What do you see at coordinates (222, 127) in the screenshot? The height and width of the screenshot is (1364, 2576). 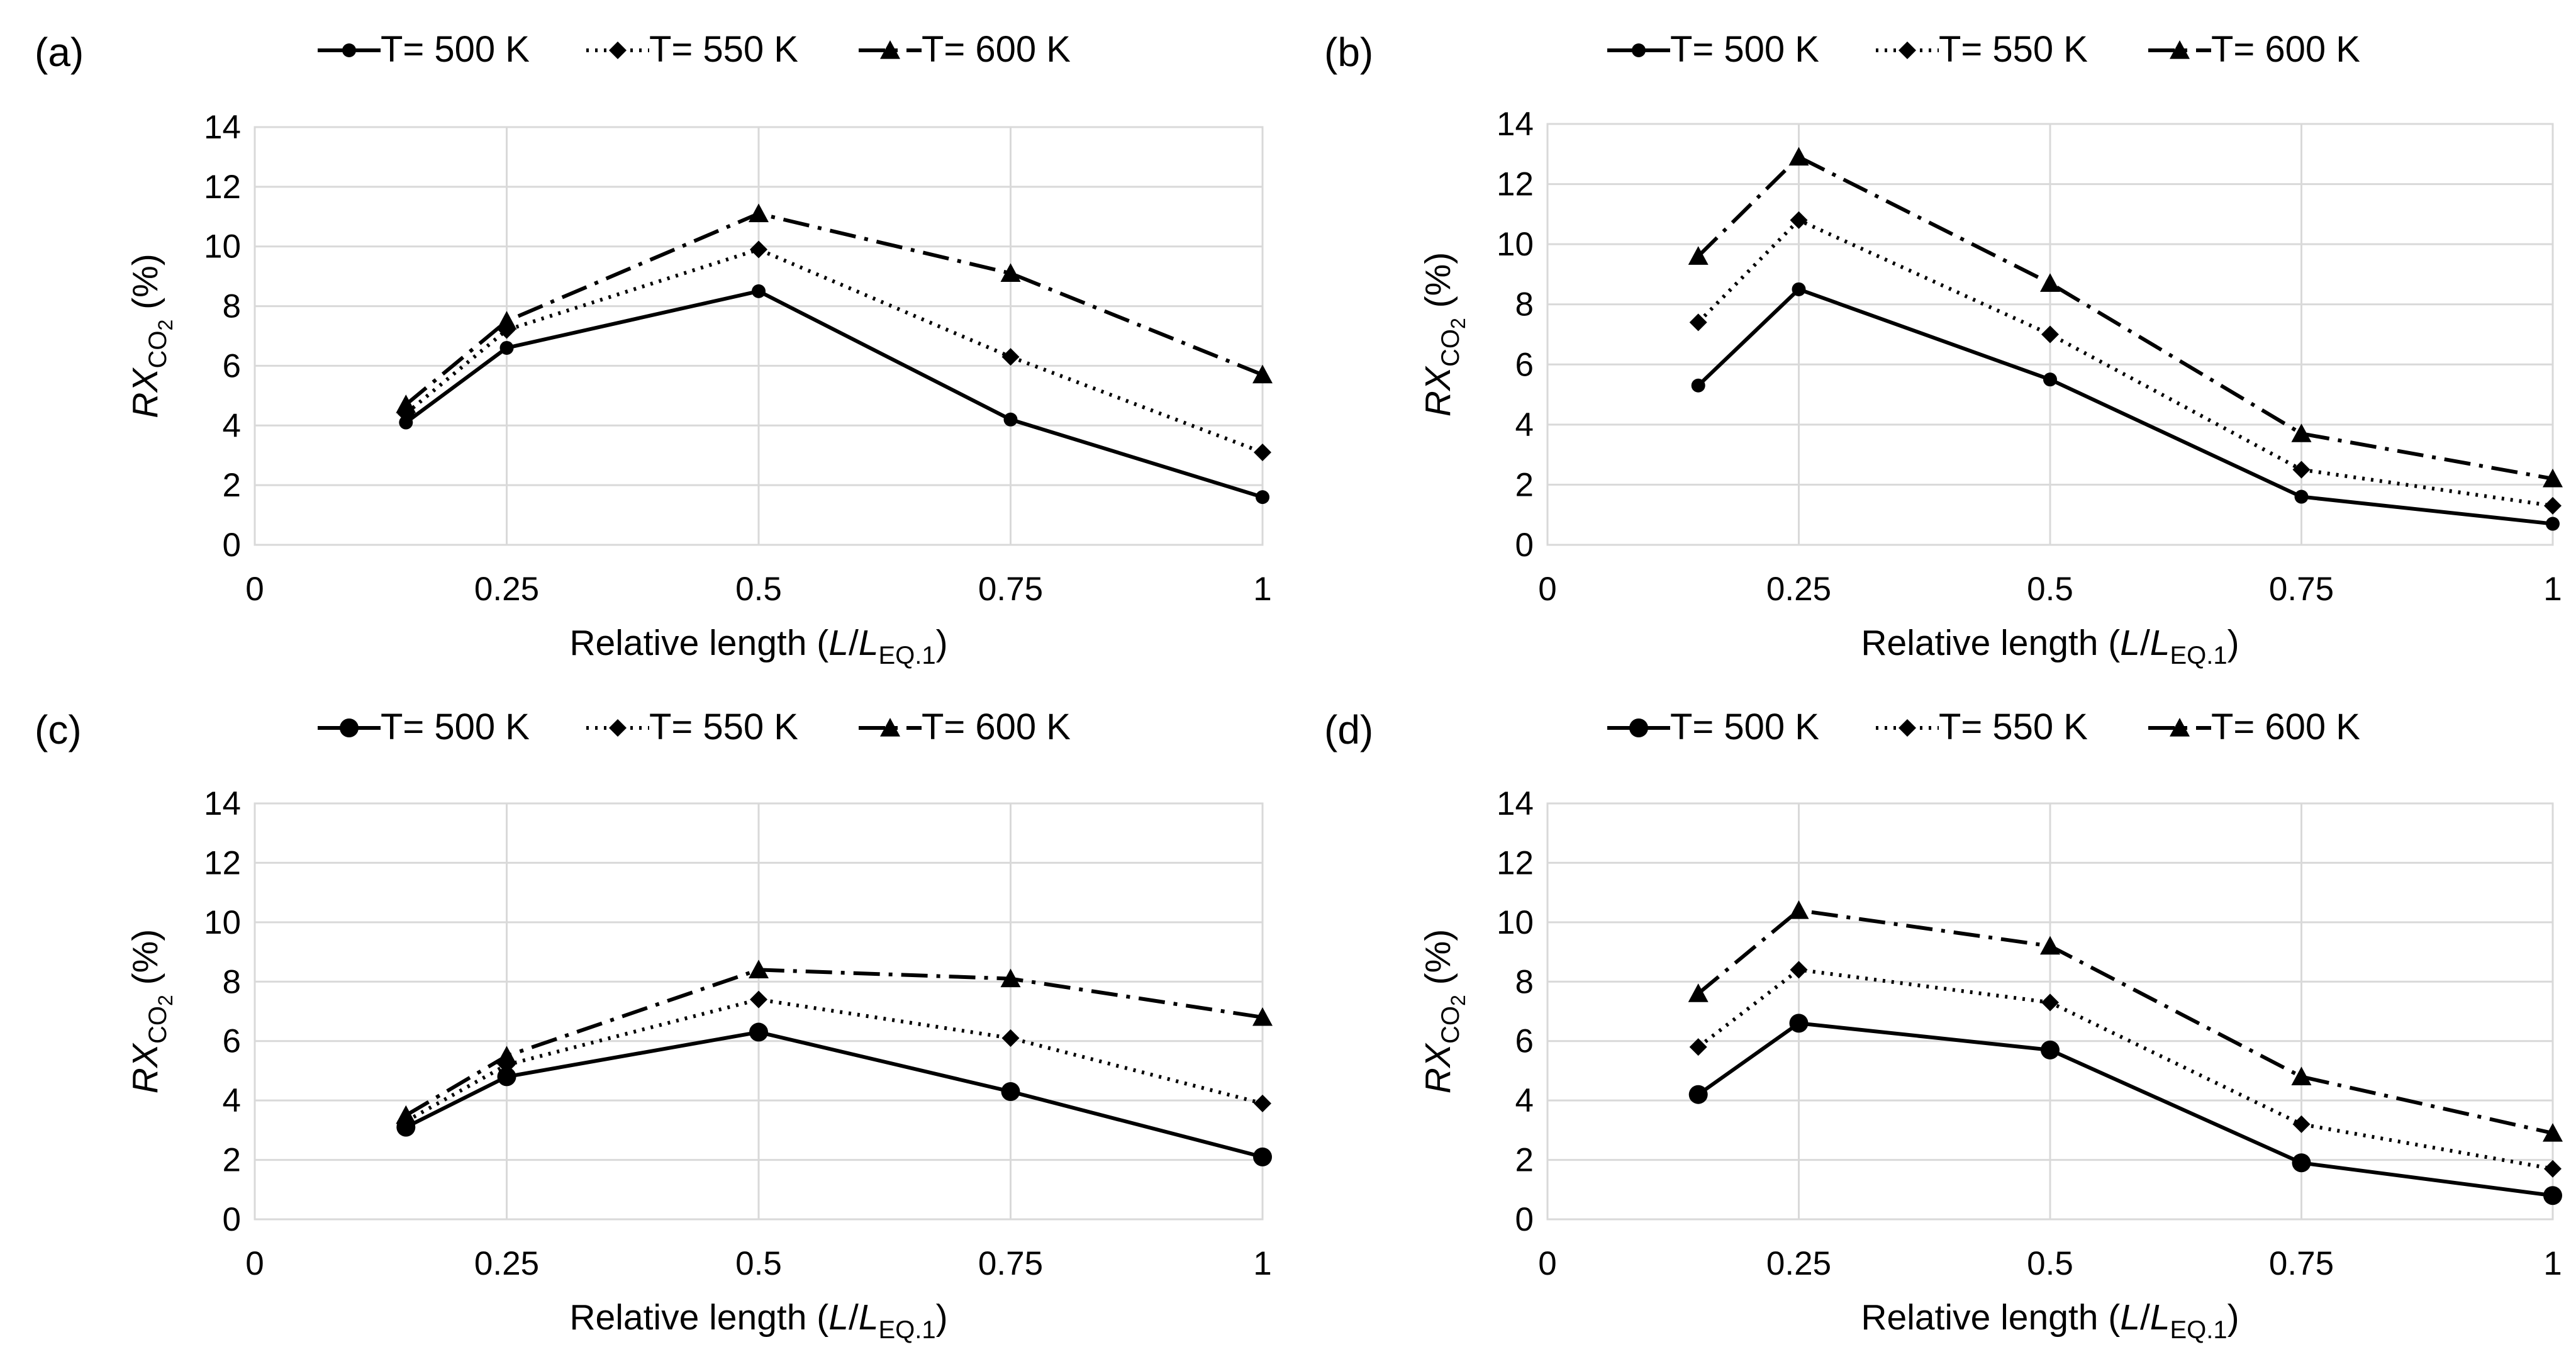 I see `y-tick-label: 14` at bounding box center [222, 127].